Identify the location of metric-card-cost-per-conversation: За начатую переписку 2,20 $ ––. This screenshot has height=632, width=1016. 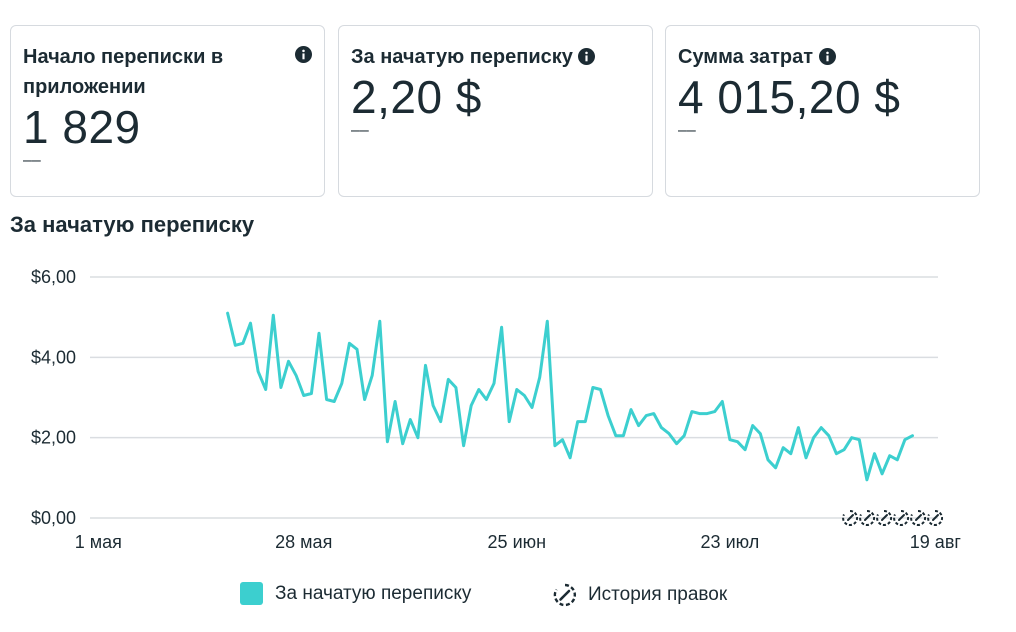
(495, 111).